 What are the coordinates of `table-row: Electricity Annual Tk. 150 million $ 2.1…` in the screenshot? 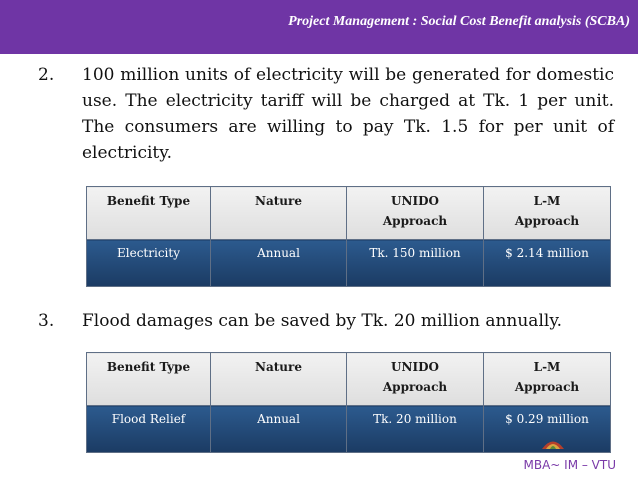 It's located at (348, 263).